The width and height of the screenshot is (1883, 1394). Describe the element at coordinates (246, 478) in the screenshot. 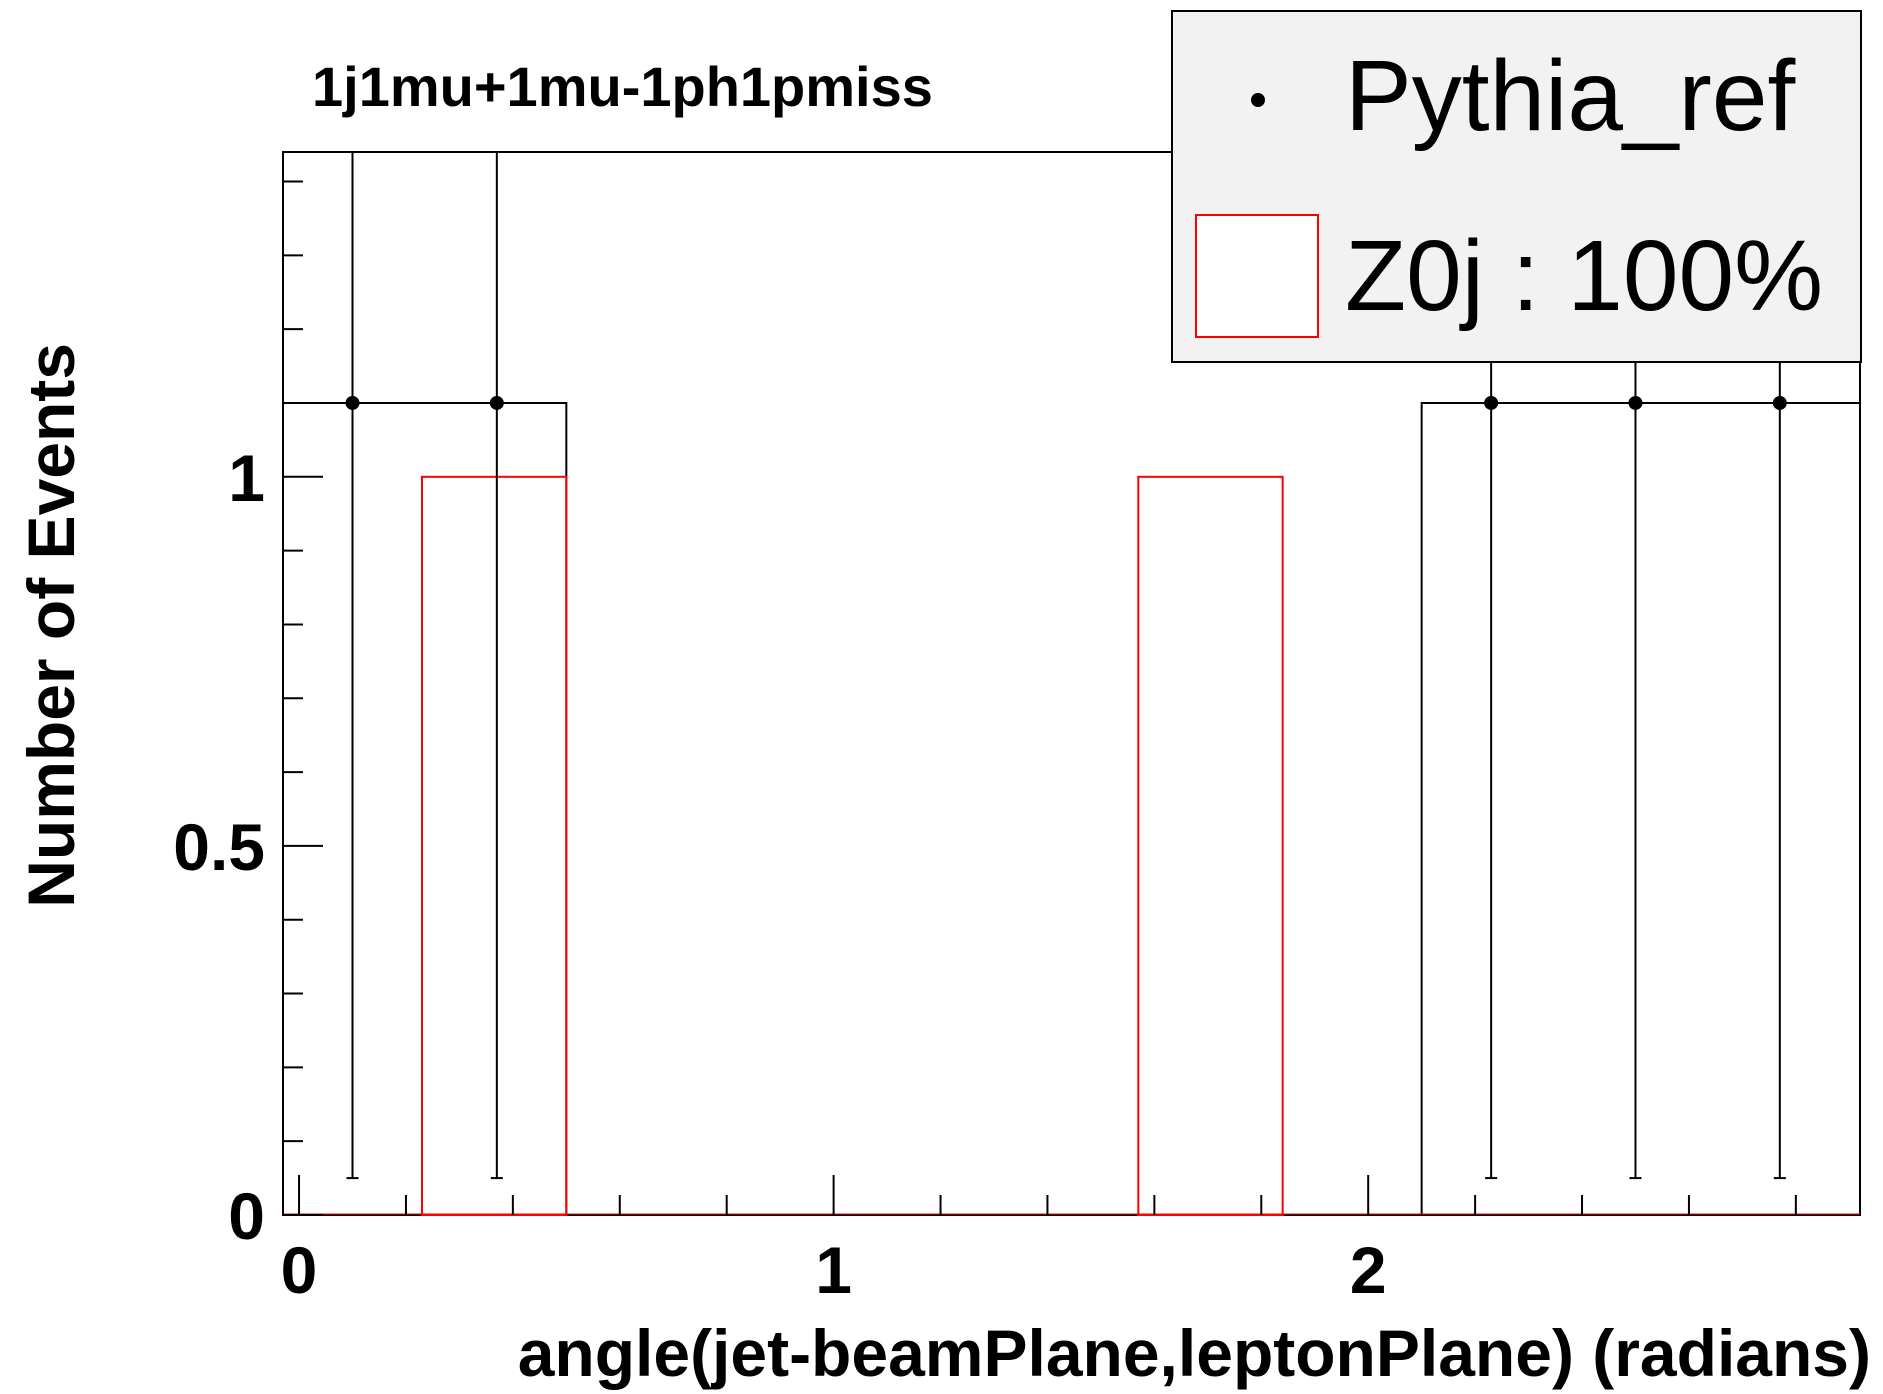

I see `y-tick-label: 1` at that location.